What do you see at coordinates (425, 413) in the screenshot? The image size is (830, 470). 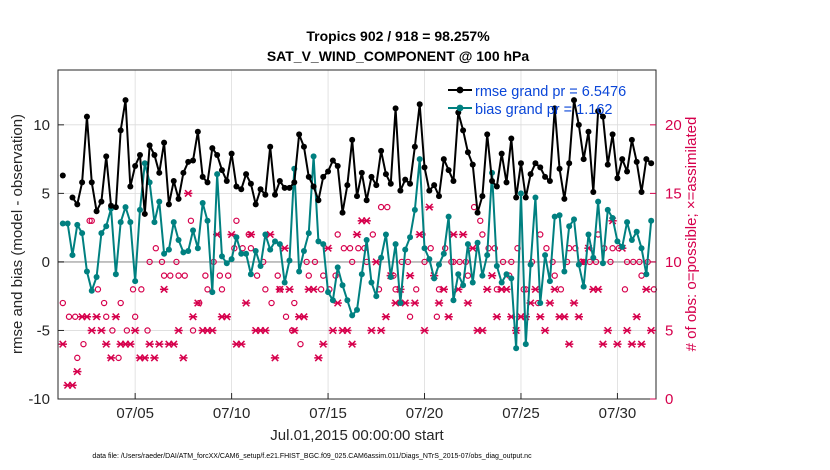 I see `x-tick-label: 07/20` at bounding box center [425, 413].